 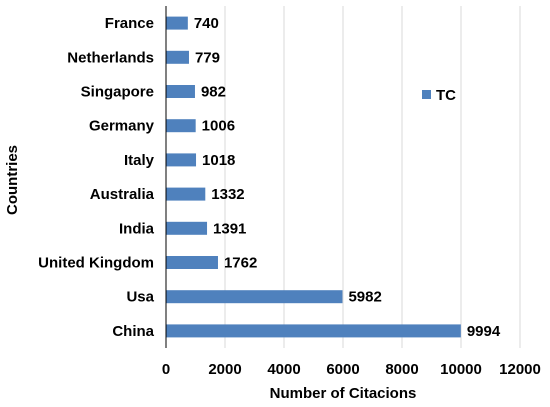 What do you see at coordinates (122, 194) in the screenshot?
I see `category-label: Australia` at bounding box center [122, 194].